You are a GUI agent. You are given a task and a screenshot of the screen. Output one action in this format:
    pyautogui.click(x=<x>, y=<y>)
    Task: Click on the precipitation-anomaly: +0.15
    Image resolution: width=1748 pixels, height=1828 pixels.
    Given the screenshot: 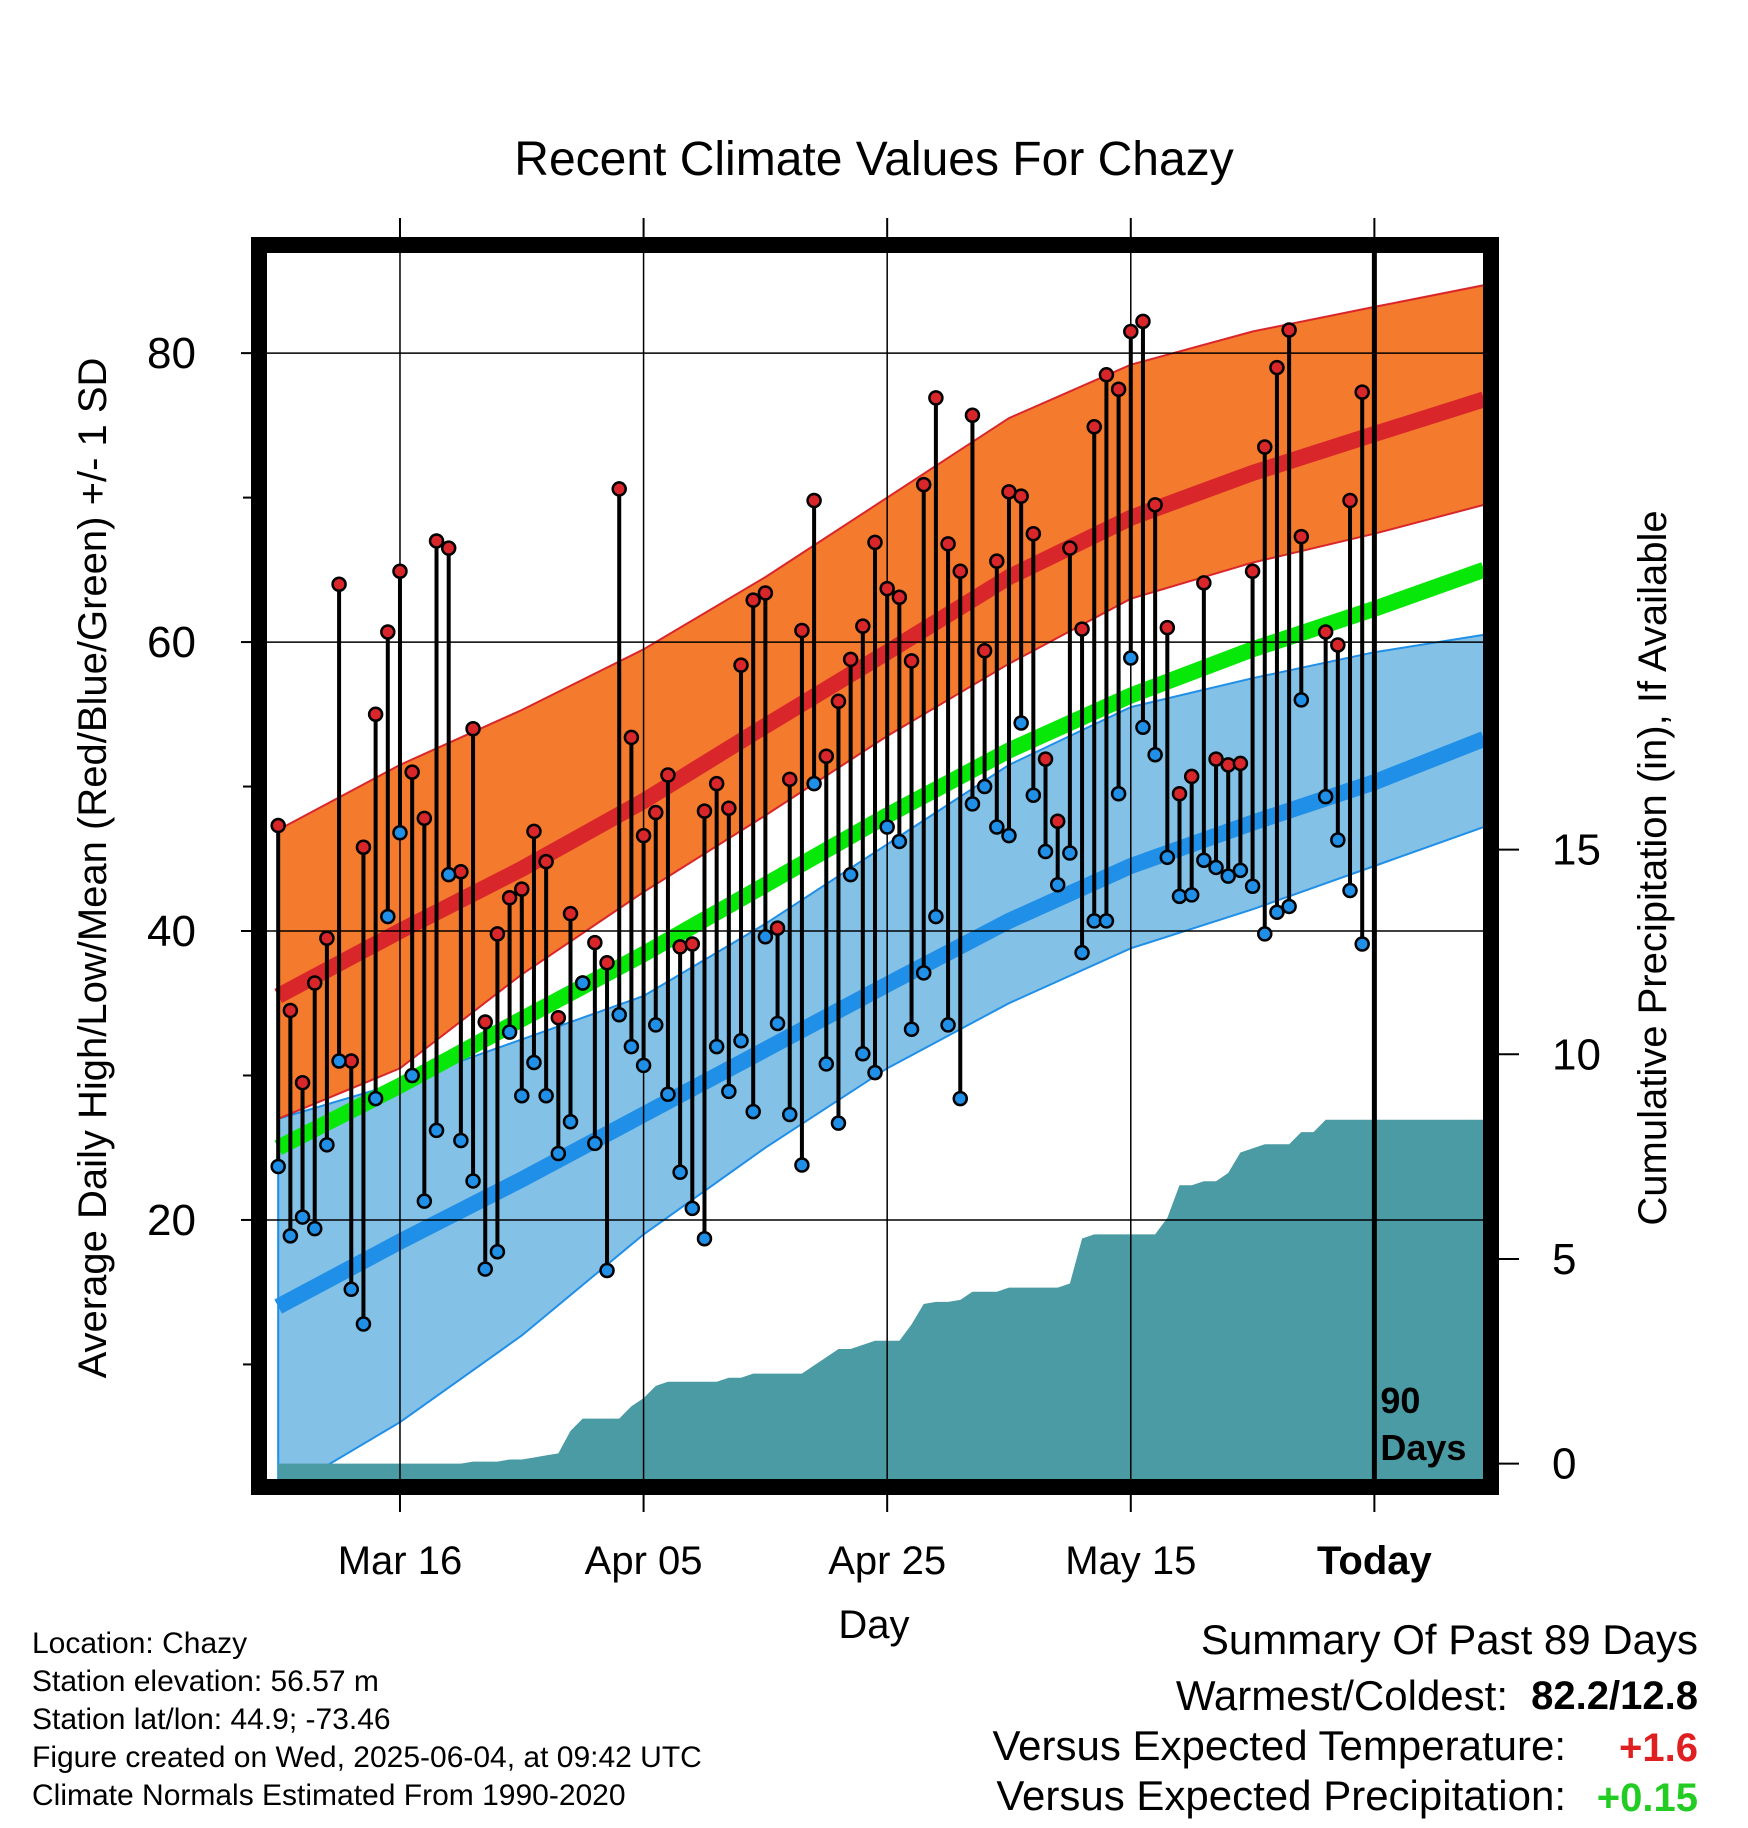 What is the action you would take?
    pyautogui.click(x=1647, y=1798)
    